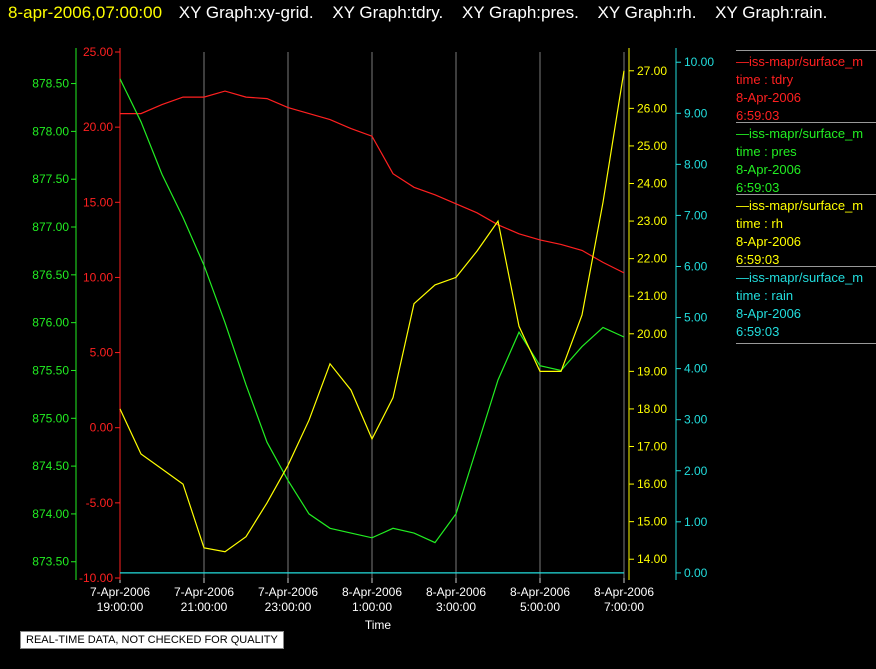  I want to click on y-tick-label-rh: 25.00, so click(652, 146).